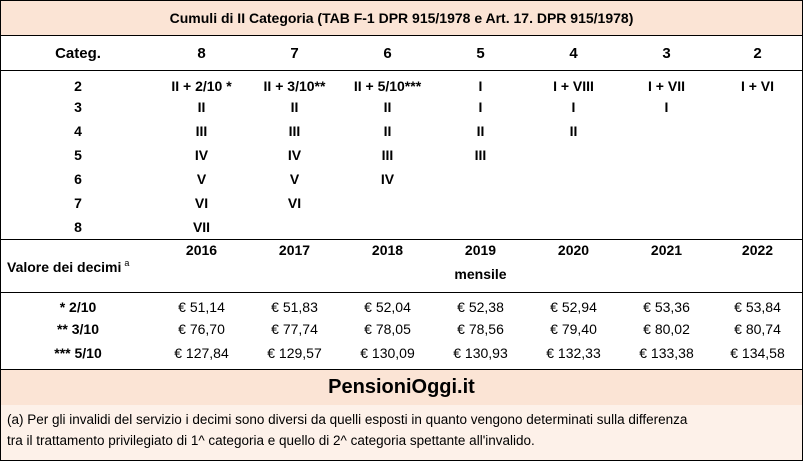  What do you see at coordinates (294, 329) in the screenshot?
I see `value-cell: € 77,74` at bounding box center [294, 329].